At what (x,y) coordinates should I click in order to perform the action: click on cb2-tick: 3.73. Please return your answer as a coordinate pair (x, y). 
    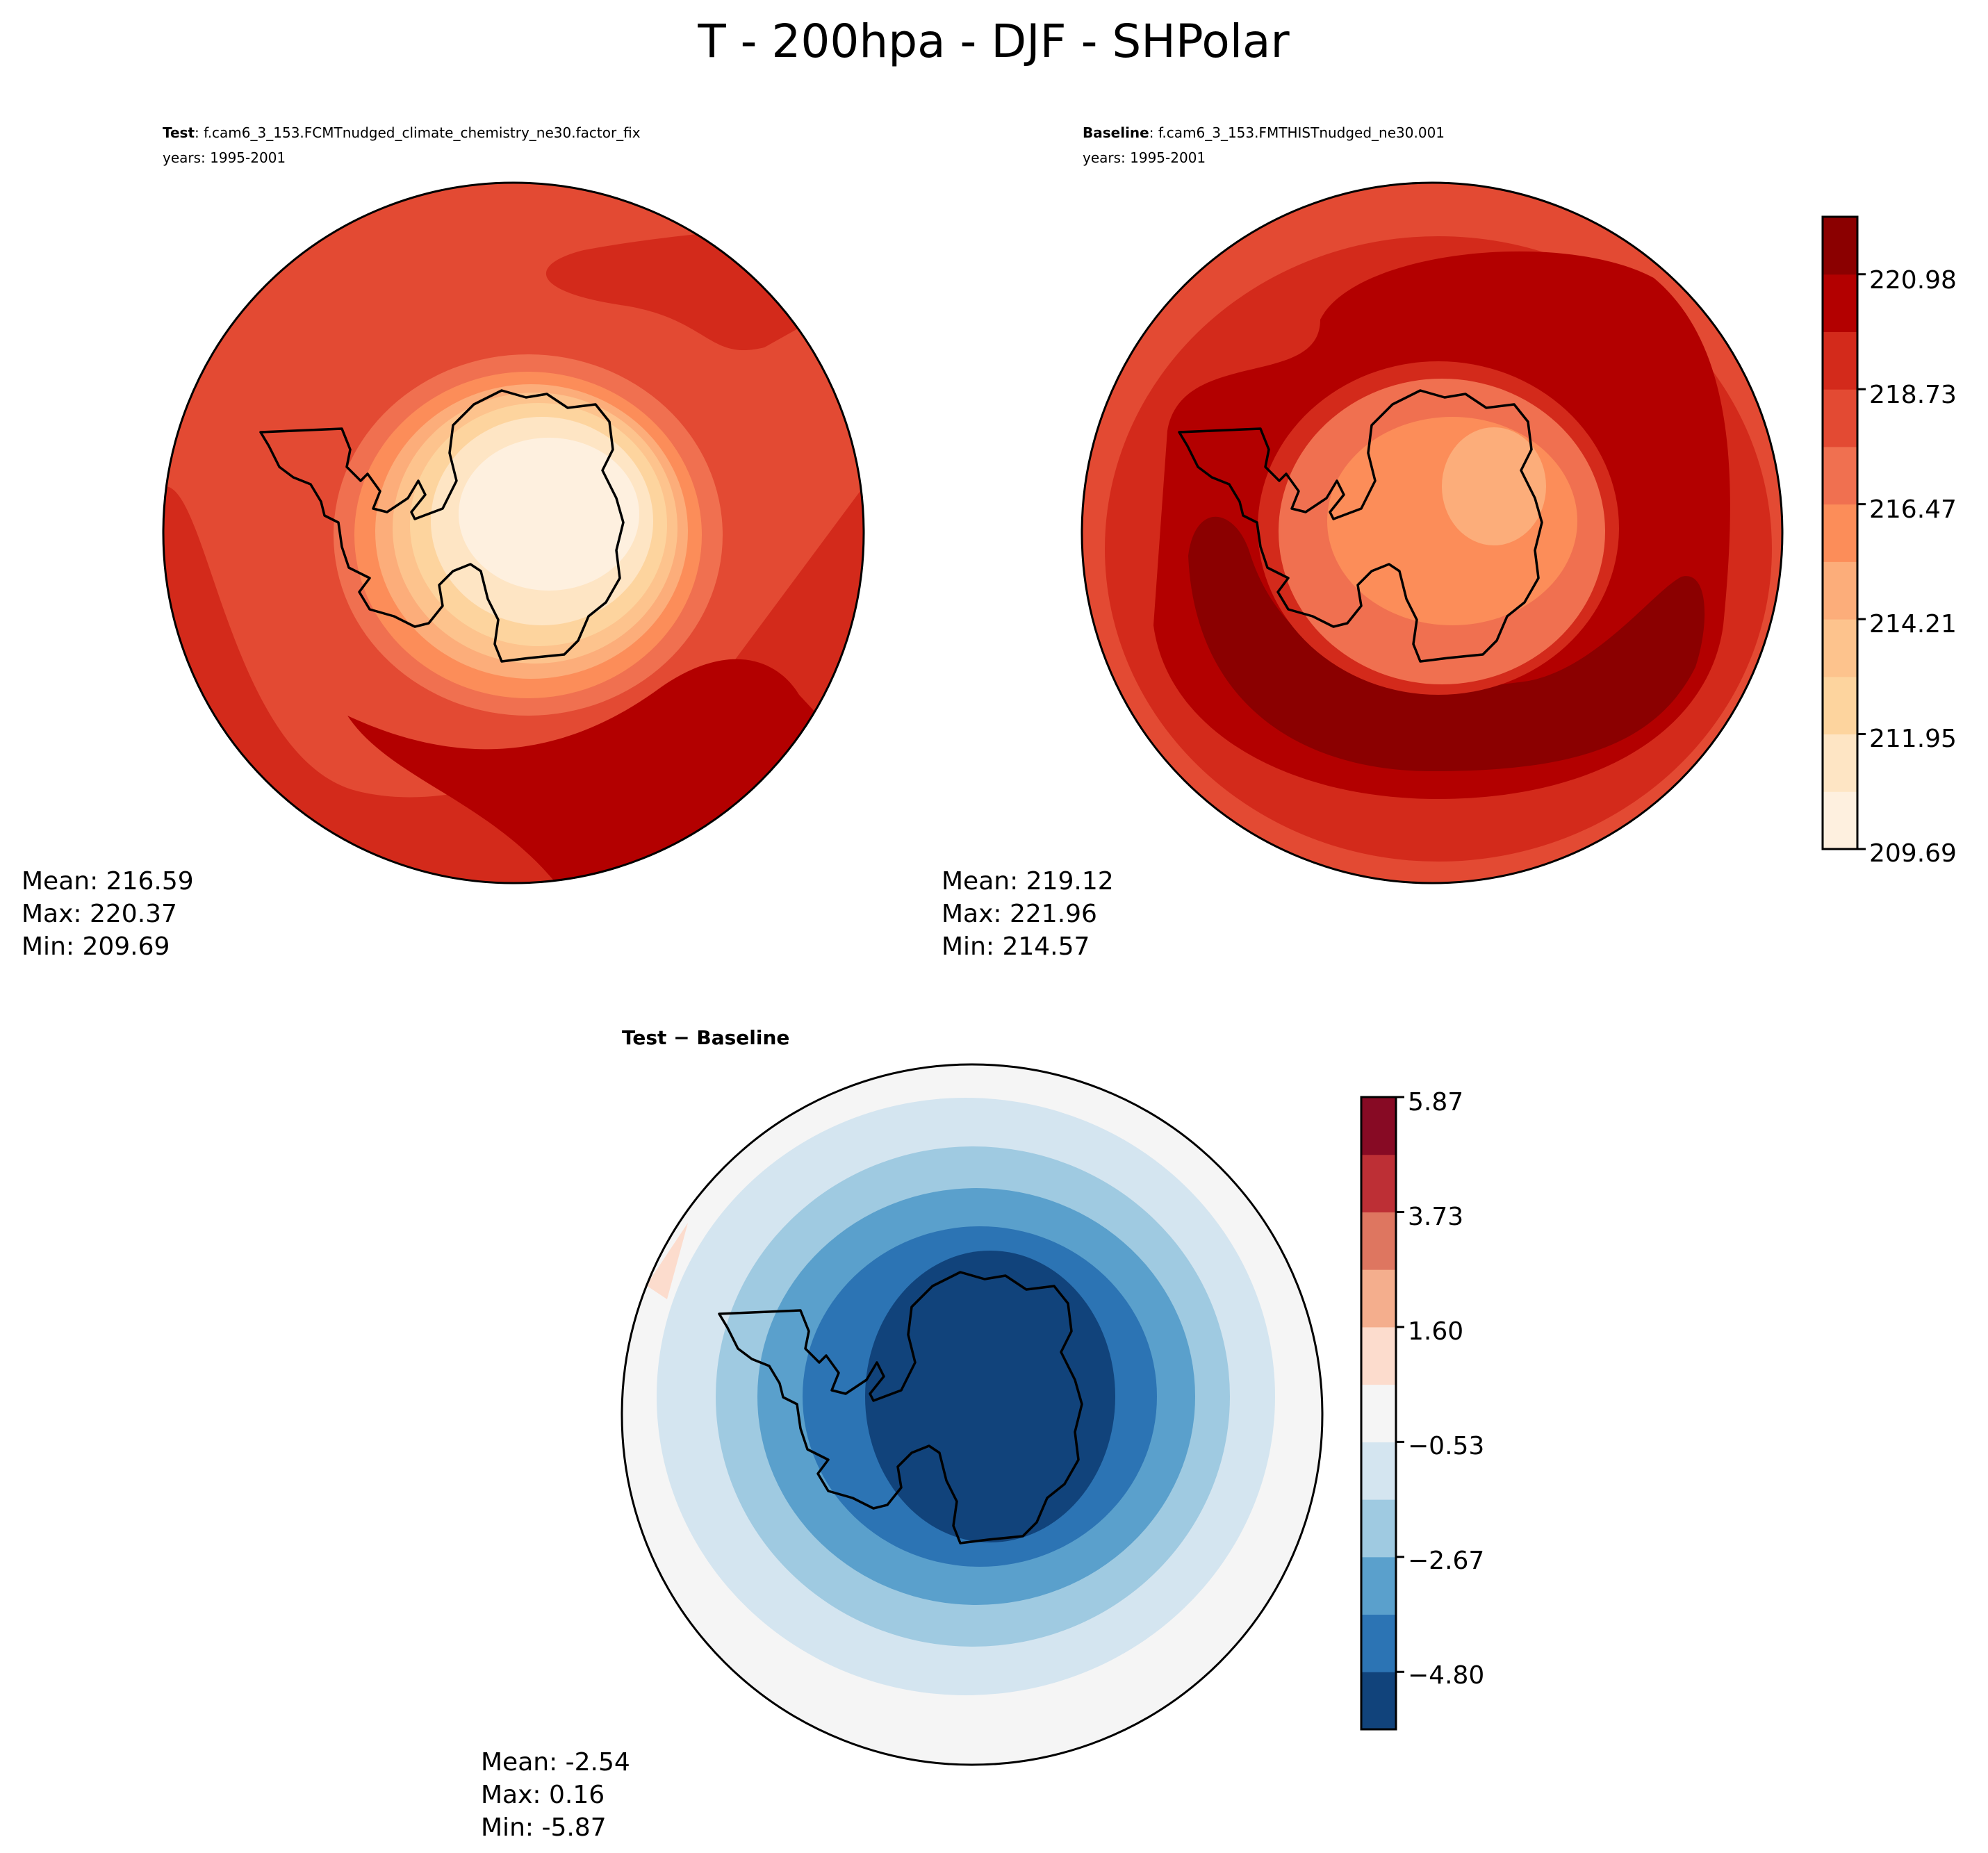
    Looking at the image, I should click on (1435, 1217).